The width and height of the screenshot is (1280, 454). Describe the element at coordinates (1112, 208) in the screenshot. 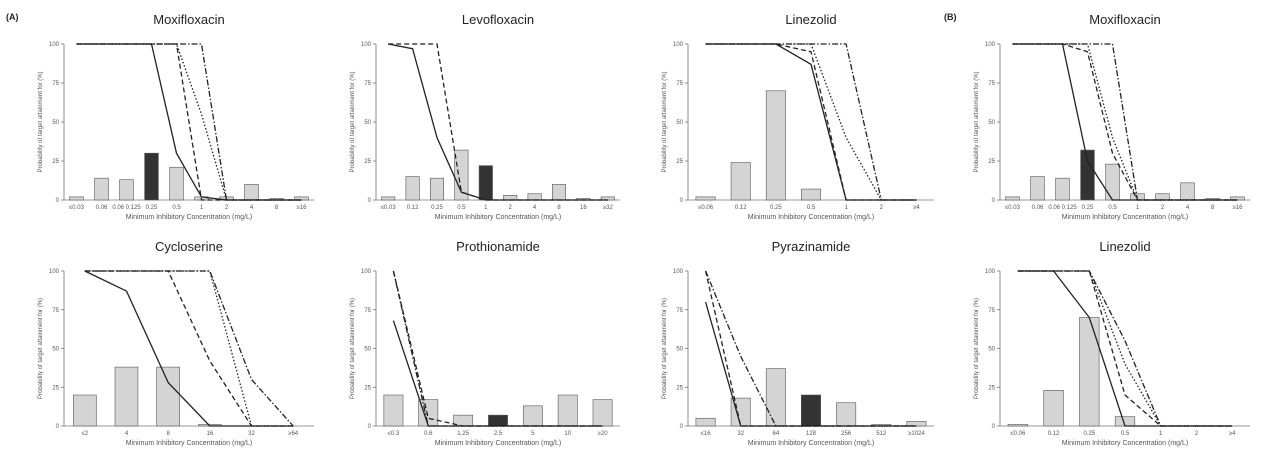

I see `x-tick-label: 0.5` at that location.